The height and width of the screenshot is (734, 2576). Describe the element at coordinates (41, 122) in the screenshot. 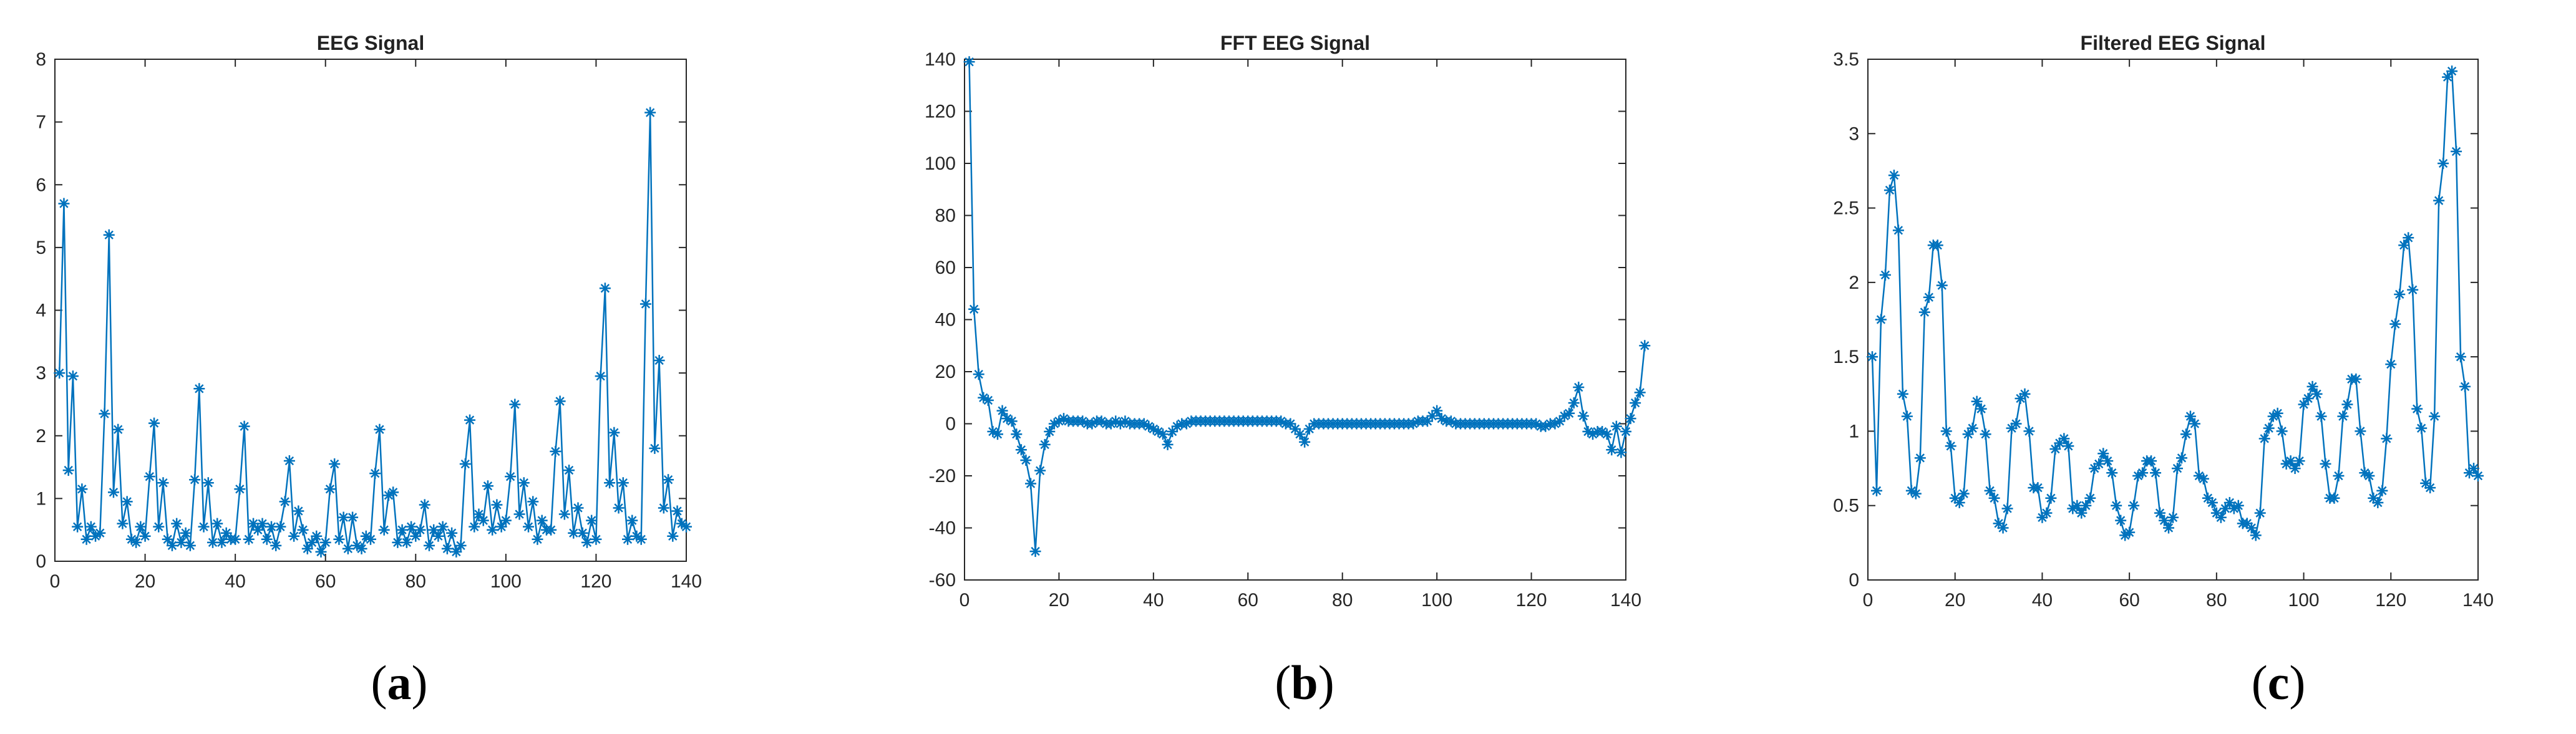

I see `y-tick-label: 7` at that location.